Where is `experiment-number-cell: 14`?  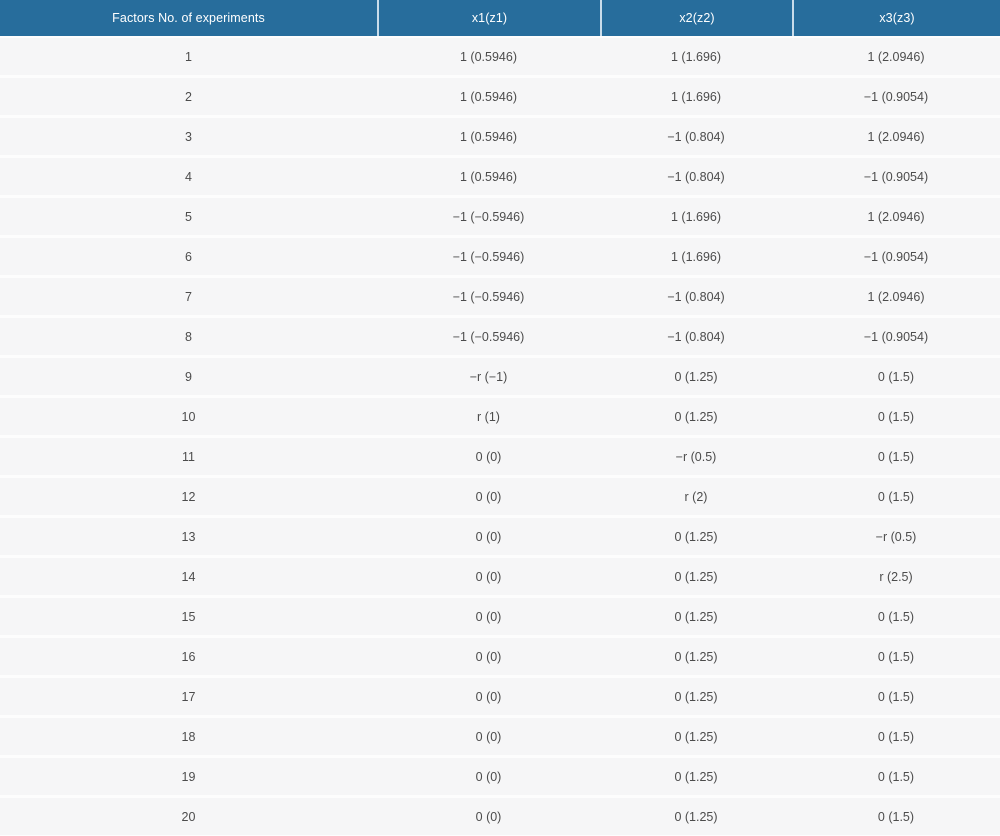
experiment-number-cell: 14 is located at coordinates (188, 576).